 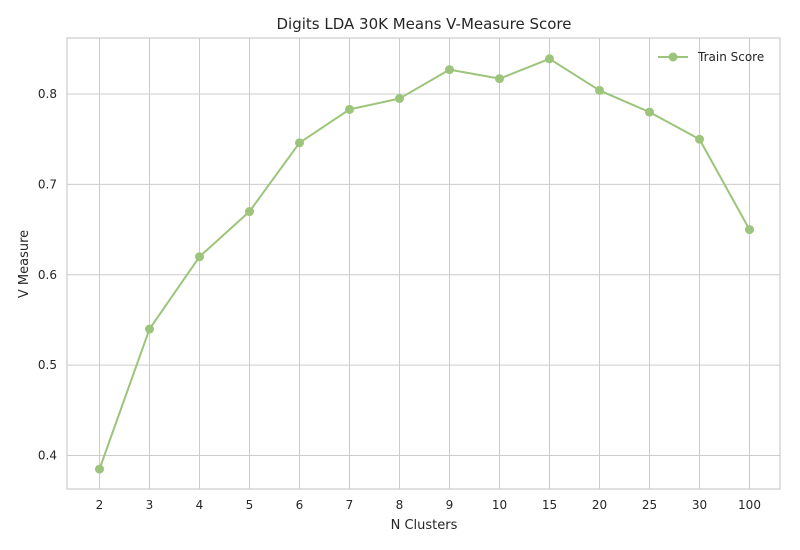 What do you see at coordinates (47, 184) in the screenshot?
I see `y-tick-label: 0.7` at bounding box center [47, 184].